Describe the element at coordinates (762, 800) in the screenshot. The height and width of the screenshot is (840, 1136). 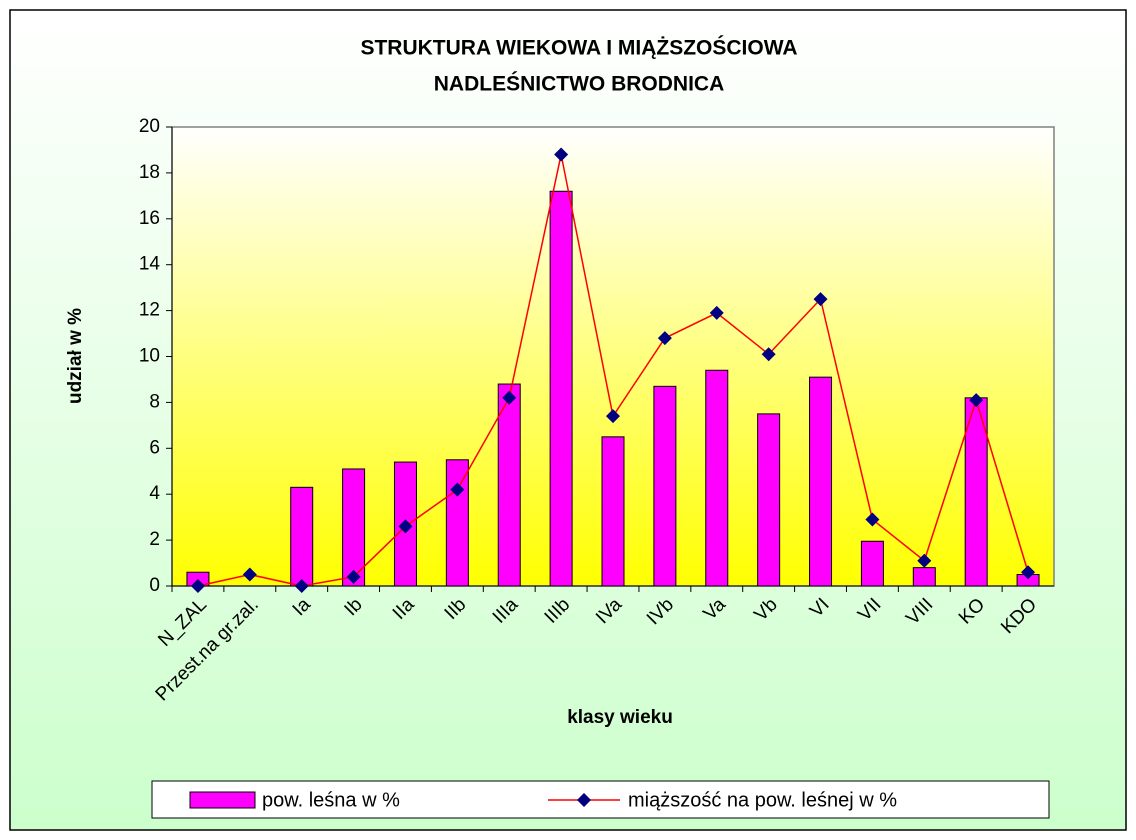
I see `legend-label: miąższość na pow. leśnej w %` at that location.